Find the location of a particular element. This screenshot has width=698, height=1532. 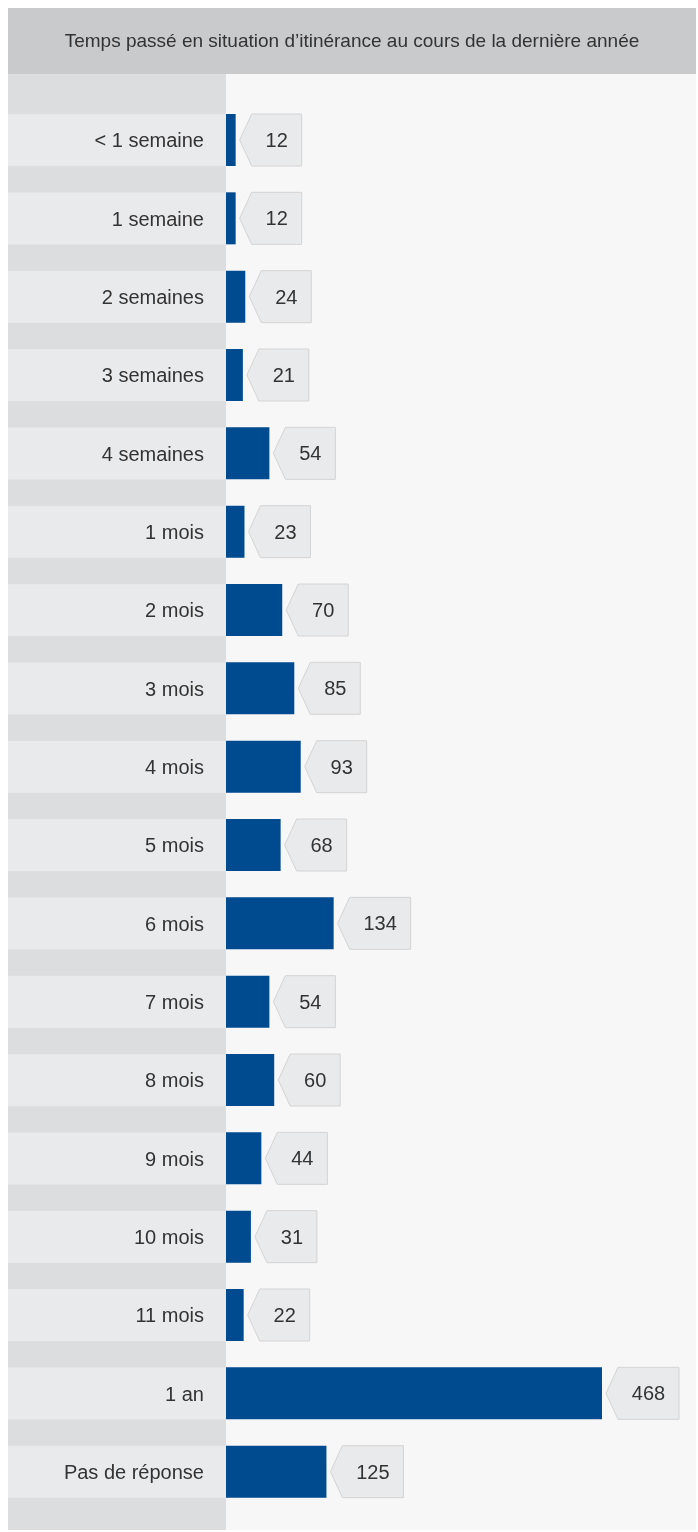

y-tick-label: 1 mois is located at coordinates (174, 531).